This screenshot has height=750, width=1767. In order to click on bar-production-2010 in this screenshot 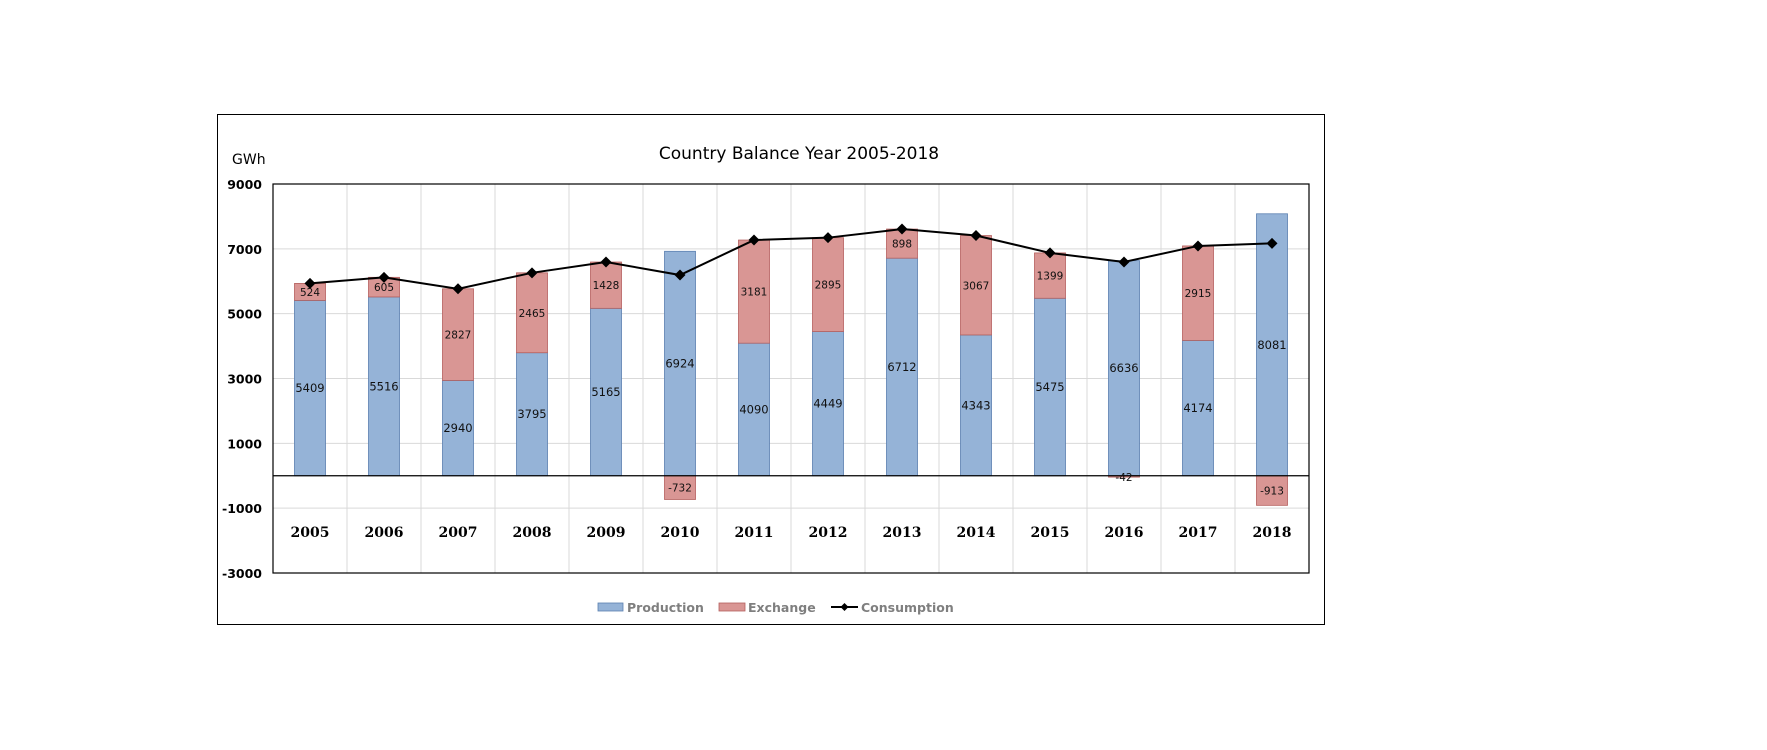, I will do `click(680, 363)`.